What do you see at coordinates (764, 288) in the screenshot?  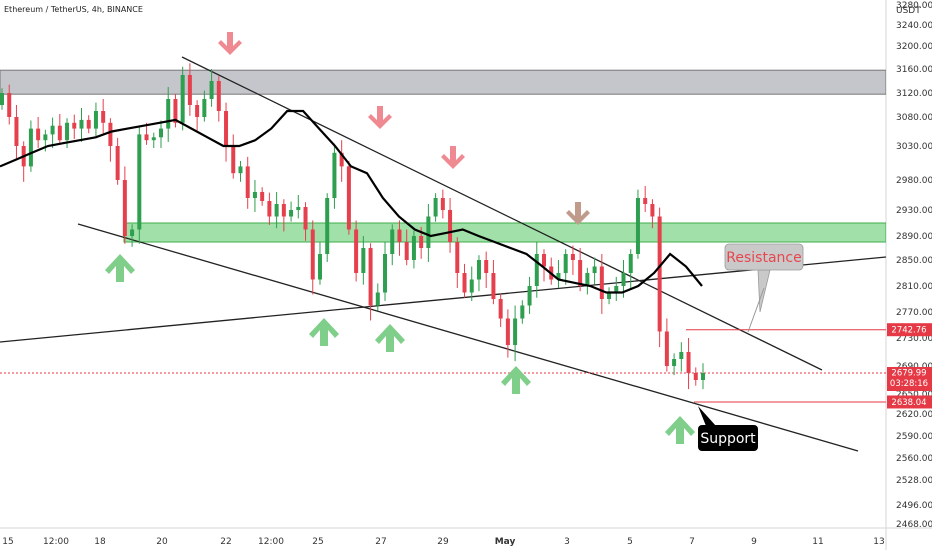 I see `resistance-callout: Resistance` at bounding box center [764, 288].